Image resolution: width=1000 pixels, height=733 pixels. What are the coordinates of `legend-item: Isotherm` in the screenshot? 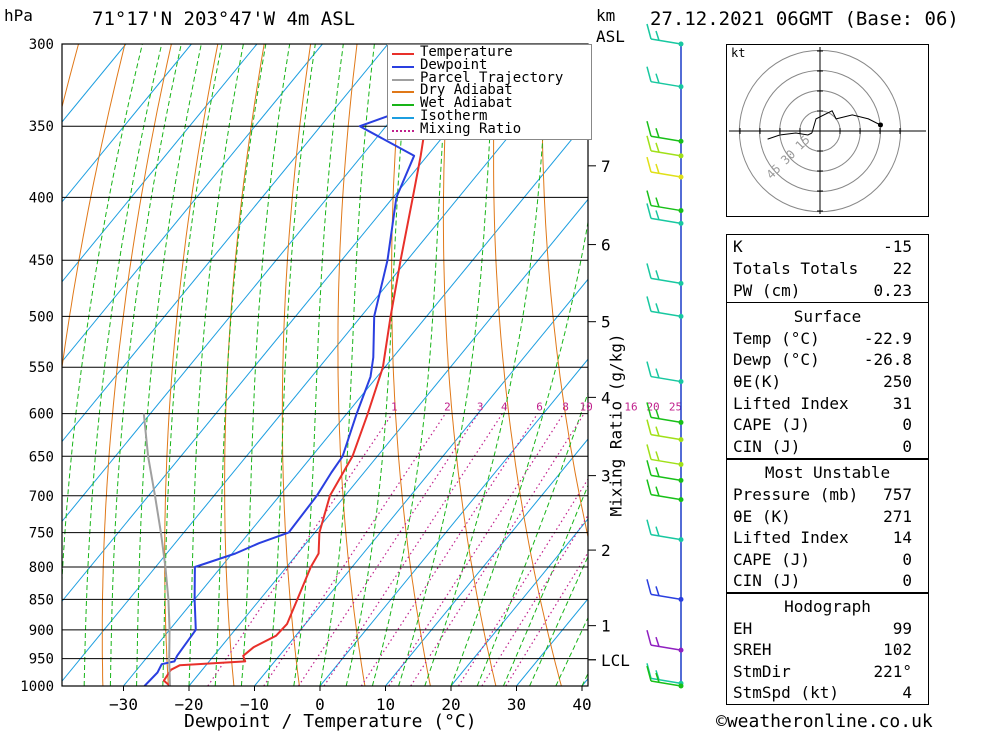 It's located at (489, 116).